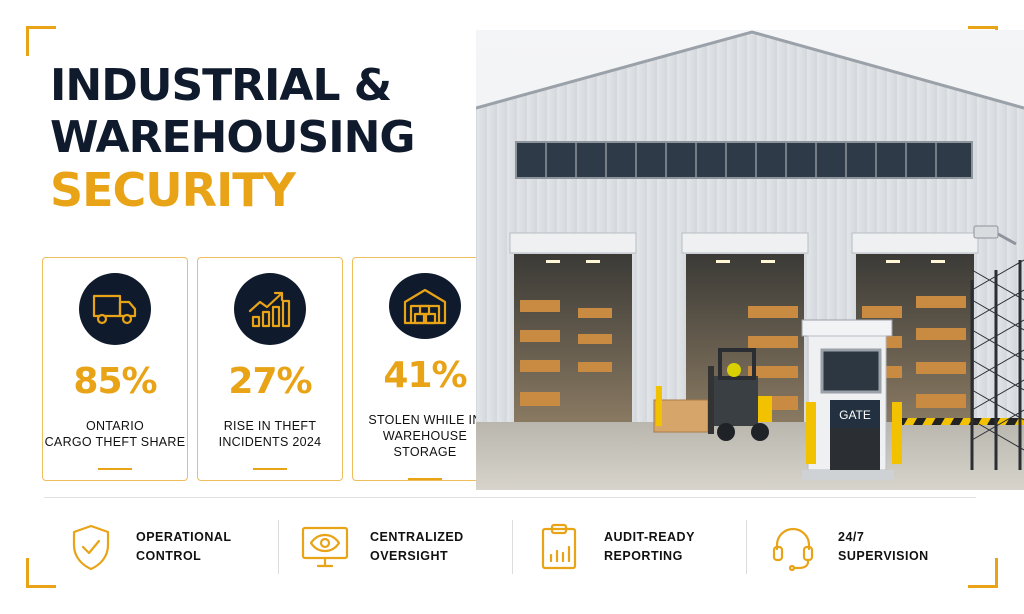  I want to click on stat-label: STOLEN WHILE IN WAREHOUSE STORAGE, so click(425, 436).